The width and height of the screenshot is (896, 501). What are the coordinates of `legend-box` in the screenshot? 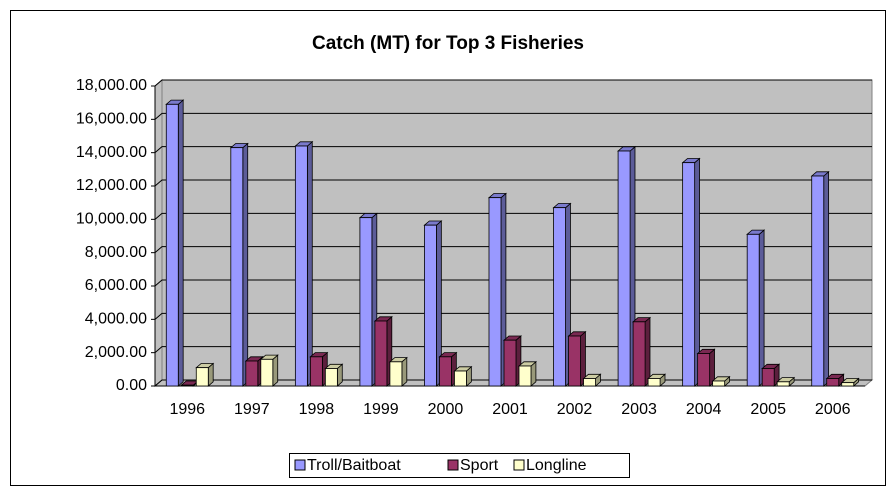 It's located at (459, 465).